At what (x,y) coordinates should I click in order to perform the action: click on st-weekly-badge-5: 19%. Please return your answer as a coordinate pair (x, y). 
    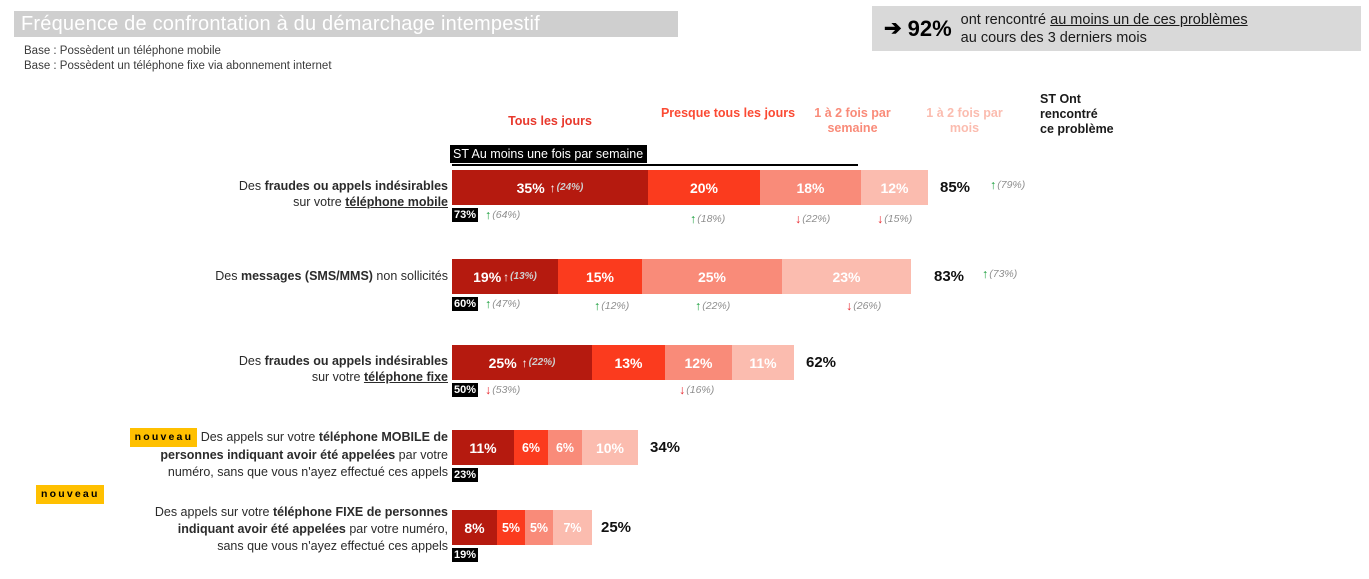
    Looking at the image, I should click on (465, 555).